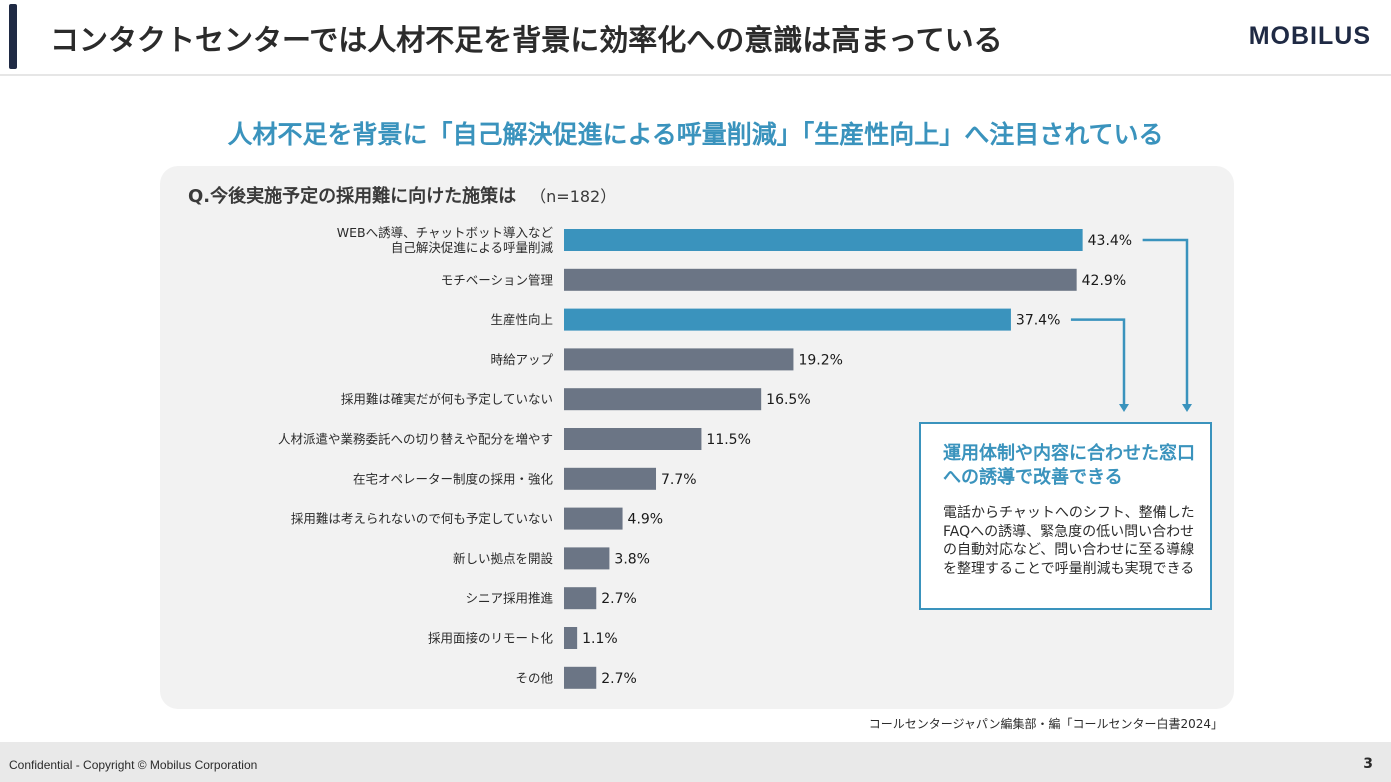 This screenshot has width=1391, height=782. Describe the element at coordinates (1368, 764) in the screenshot. I see `page-number: 3` at that location.